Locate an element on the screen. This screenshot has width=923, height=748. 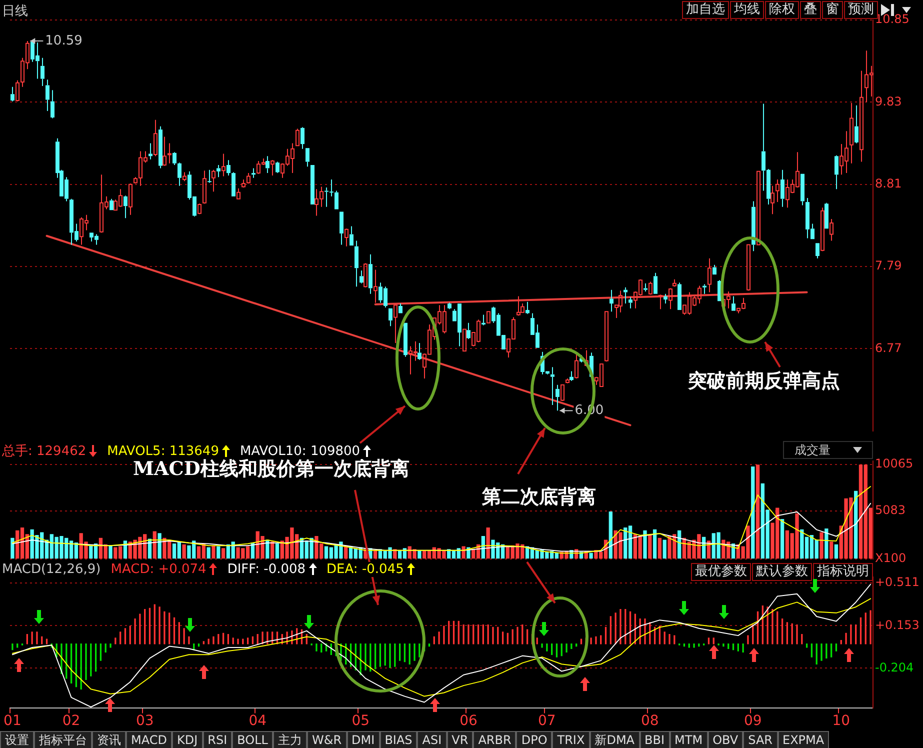
y-tick-label: 10.85 is located at coordinates (892, 19).